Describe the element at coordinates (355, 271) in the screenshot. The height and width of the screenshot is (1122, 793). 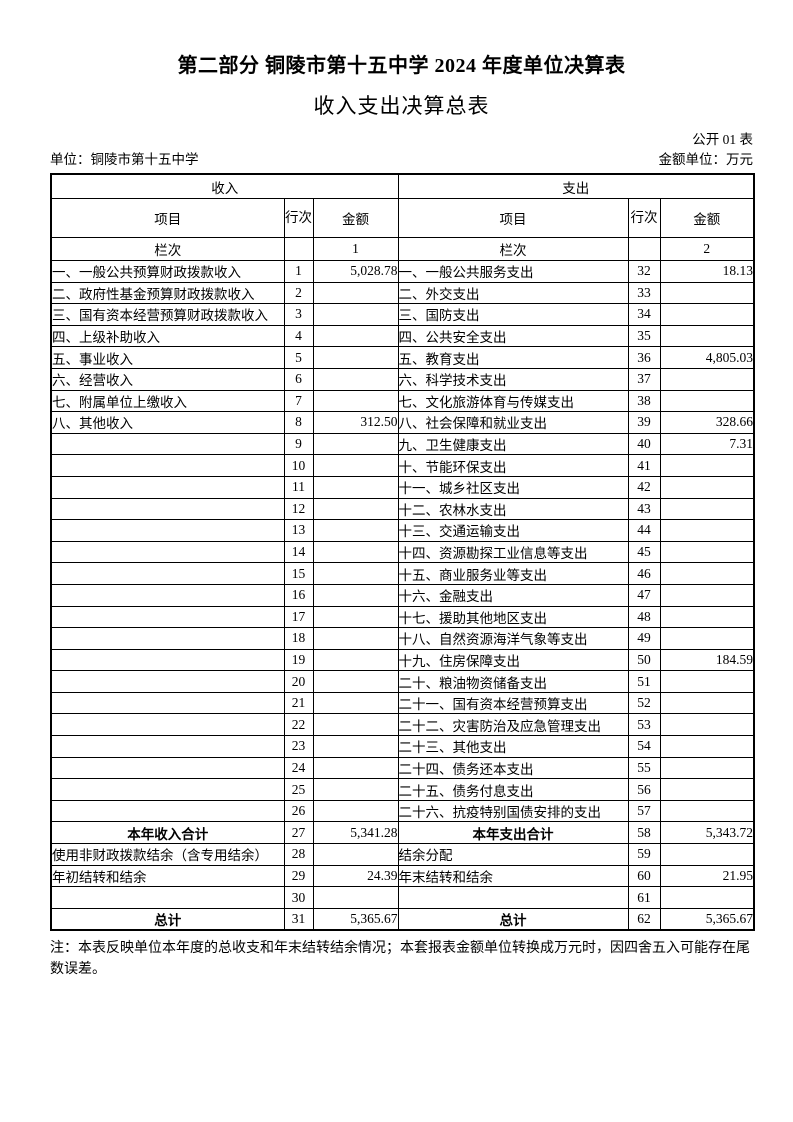
I see `income-amount-cell: 5,028.78` at that location.